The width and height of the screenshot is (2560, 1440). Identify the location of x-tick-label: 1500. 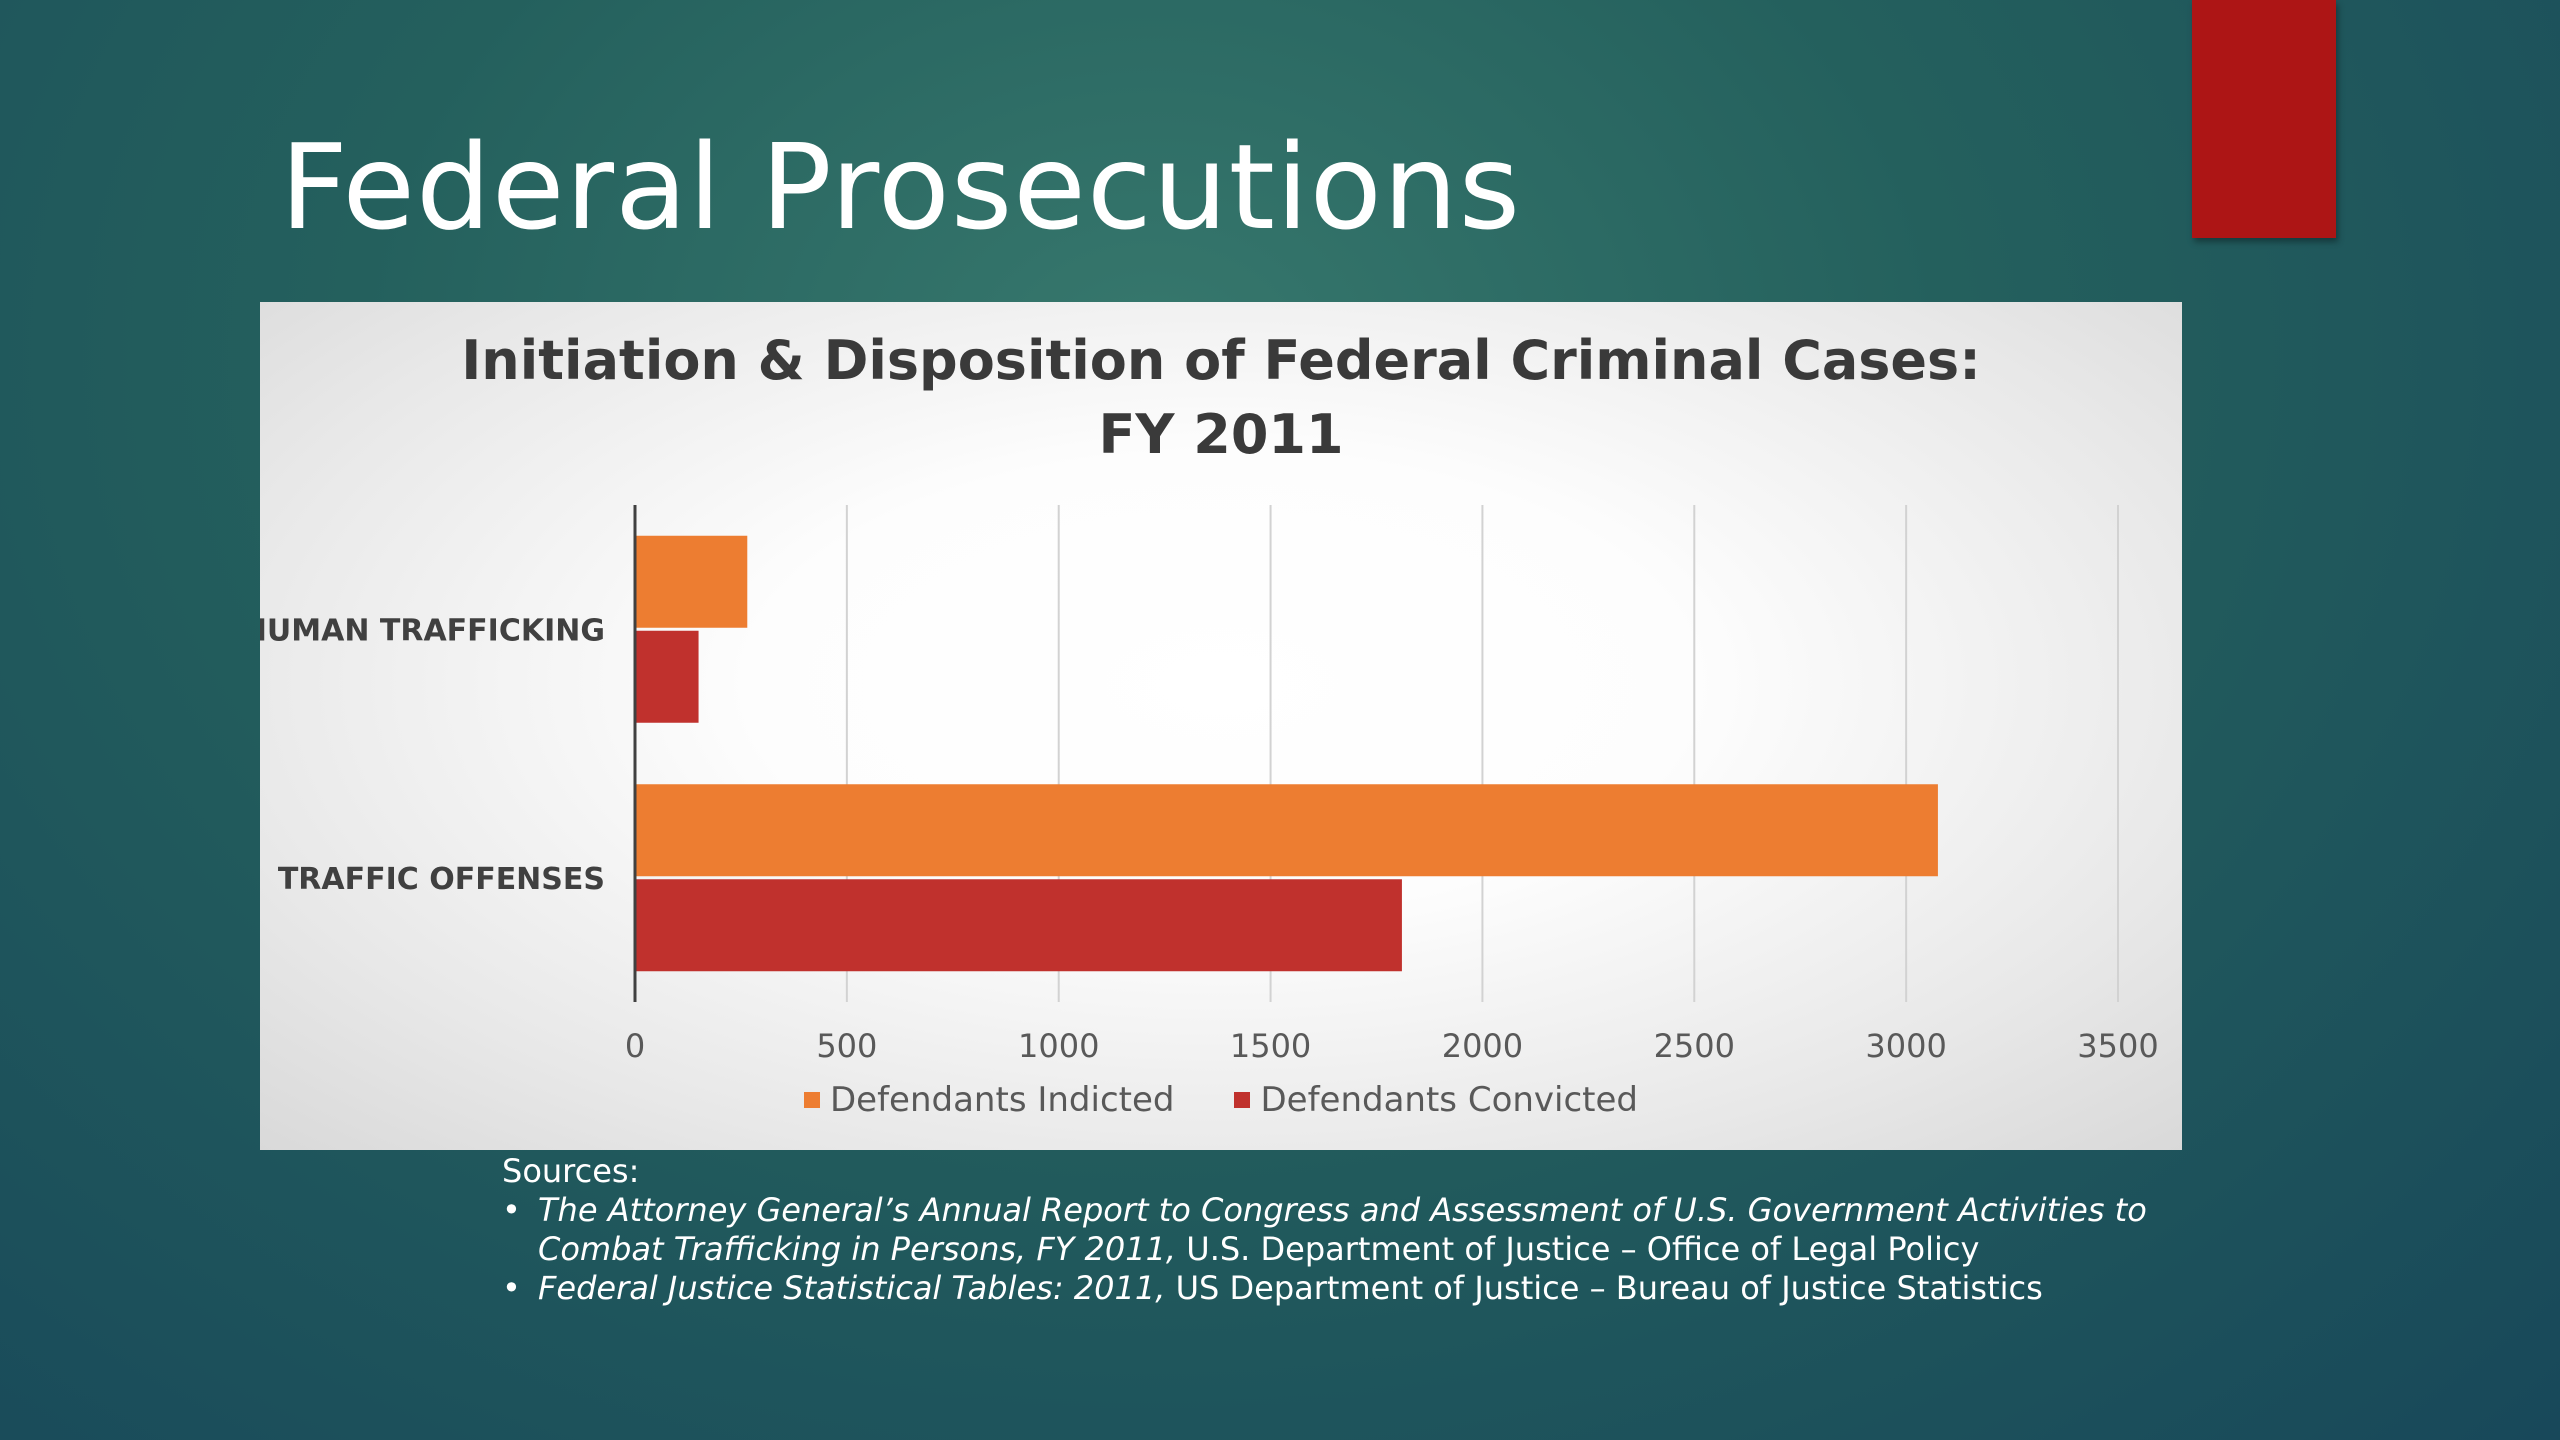
(1270, 1046).